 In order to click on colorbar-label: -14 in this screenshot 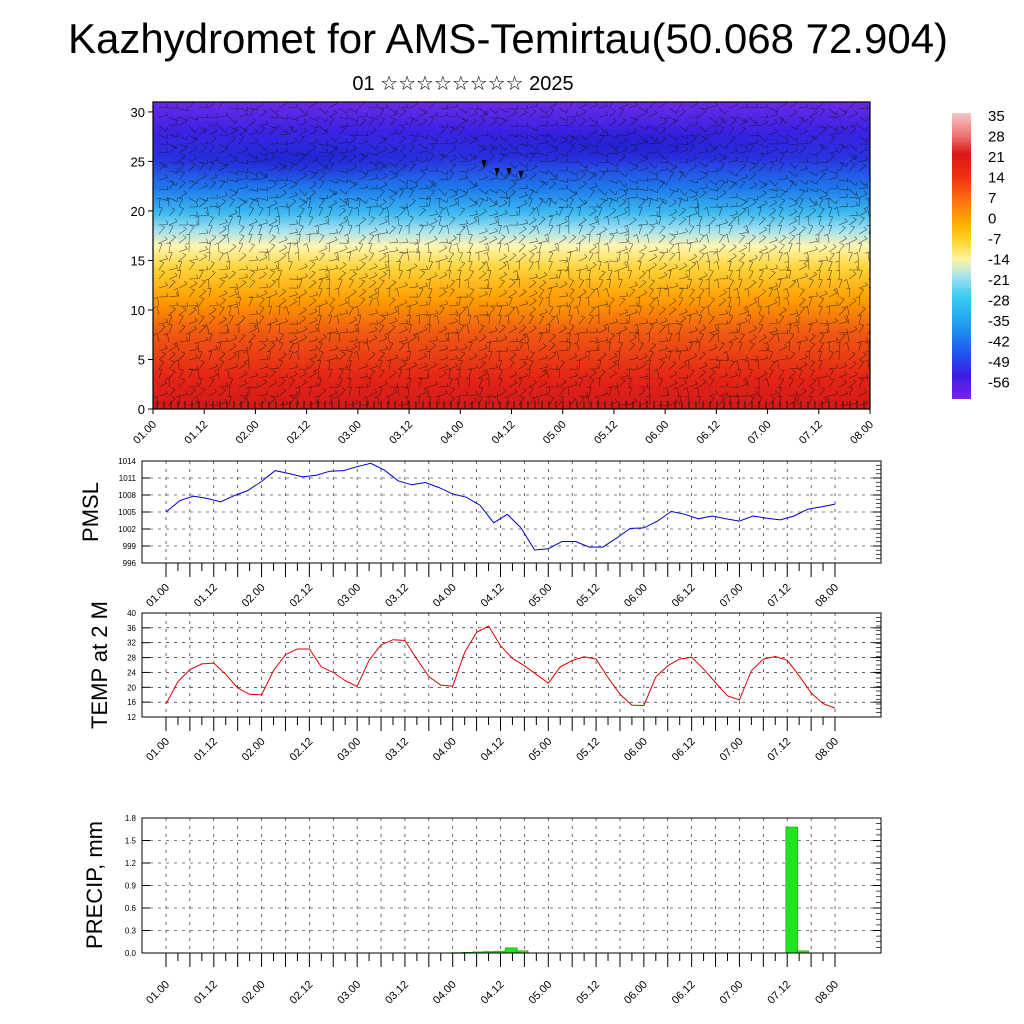, I will do `click(999, 260)`.